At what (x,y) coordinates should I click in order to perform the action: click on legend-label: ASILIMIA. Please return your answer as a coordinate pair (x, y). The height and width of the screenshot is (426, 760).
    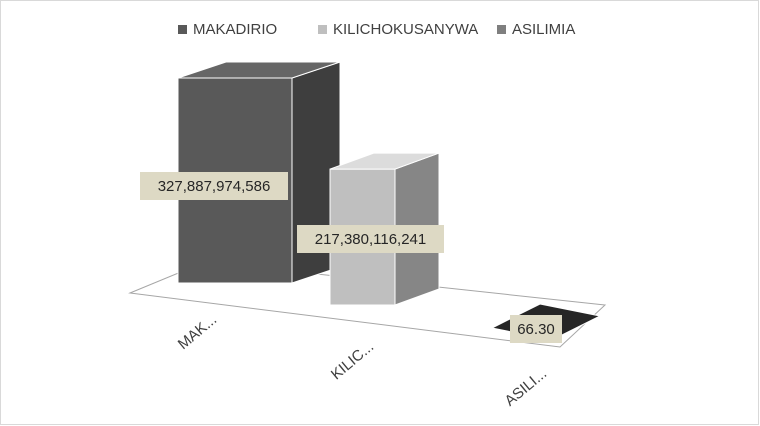
    Looking at the image, I should click on (543, 29).